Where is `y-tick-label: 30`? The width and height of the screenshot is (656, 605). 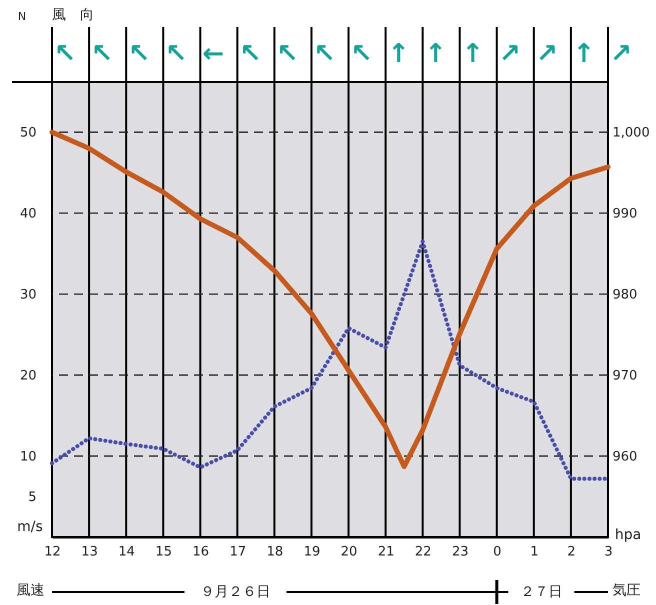
y-tick-label: 30 is located at coordinates (28, 295).